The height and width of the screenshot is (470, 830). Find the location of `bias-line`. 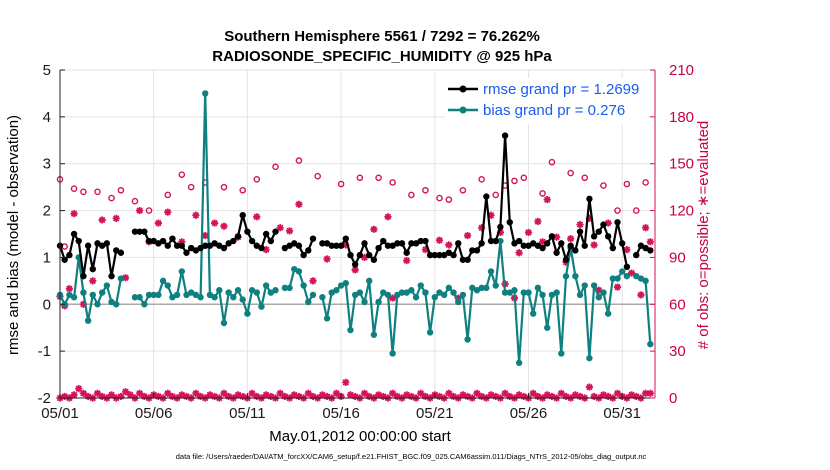

bias-line is located at coordinates (474, 301).